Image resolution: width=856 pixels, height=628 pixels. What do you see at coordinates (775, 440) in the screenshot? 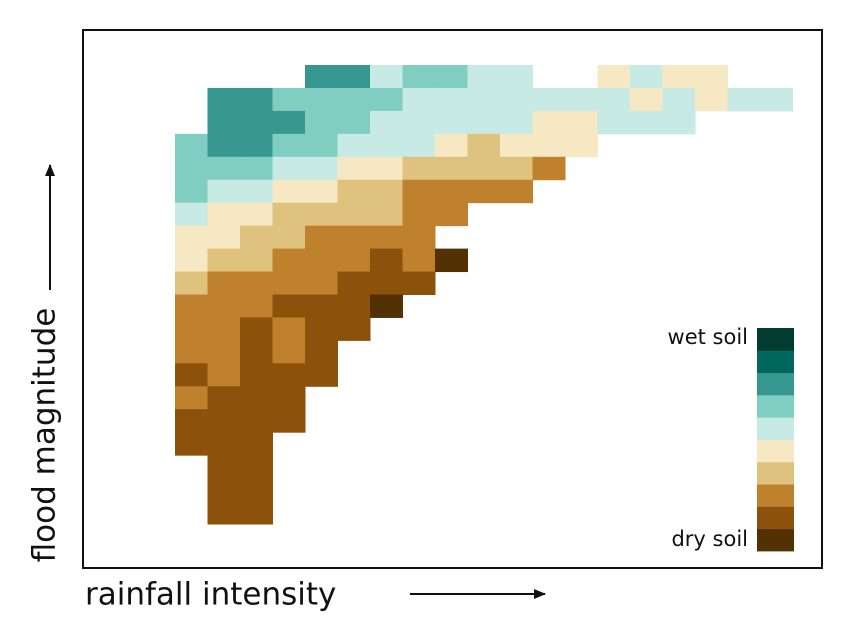
I see `legend` at bounding box center [775, 440].